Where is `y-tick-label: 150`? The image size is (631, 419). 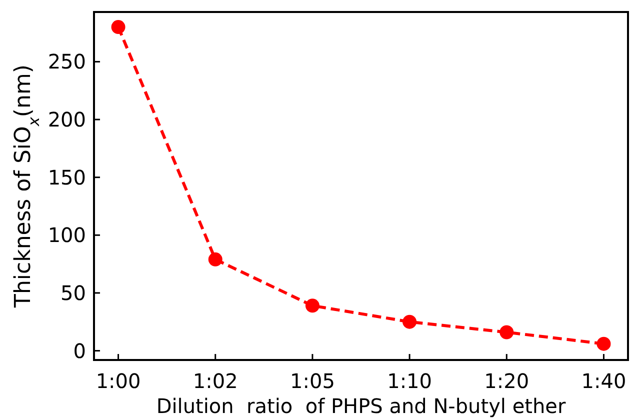 y-tick-label: 150 is located at coordinates (67, 177).